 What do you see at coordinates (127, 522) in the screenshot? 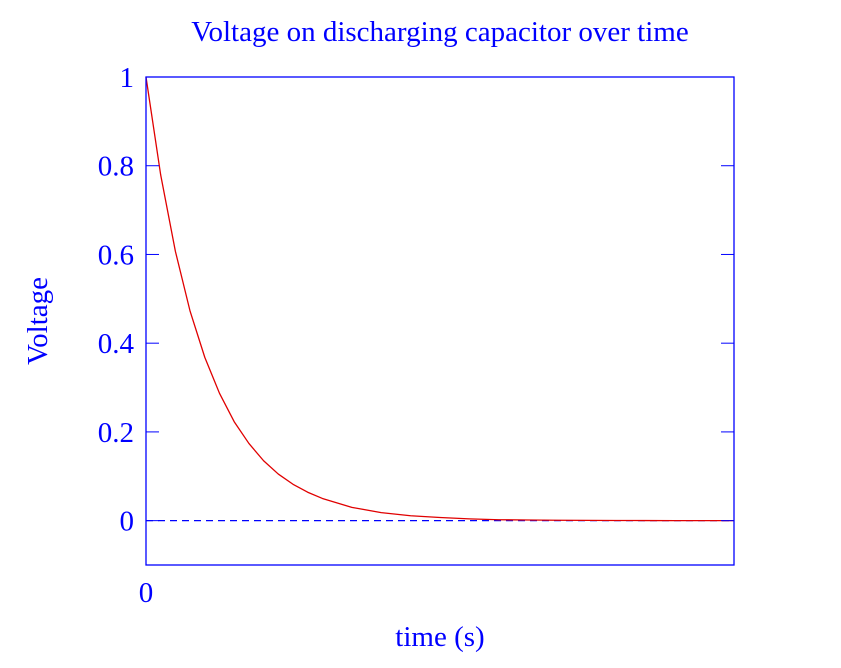
I see `y-tick-label: 0` at bounding box center [127, 522].